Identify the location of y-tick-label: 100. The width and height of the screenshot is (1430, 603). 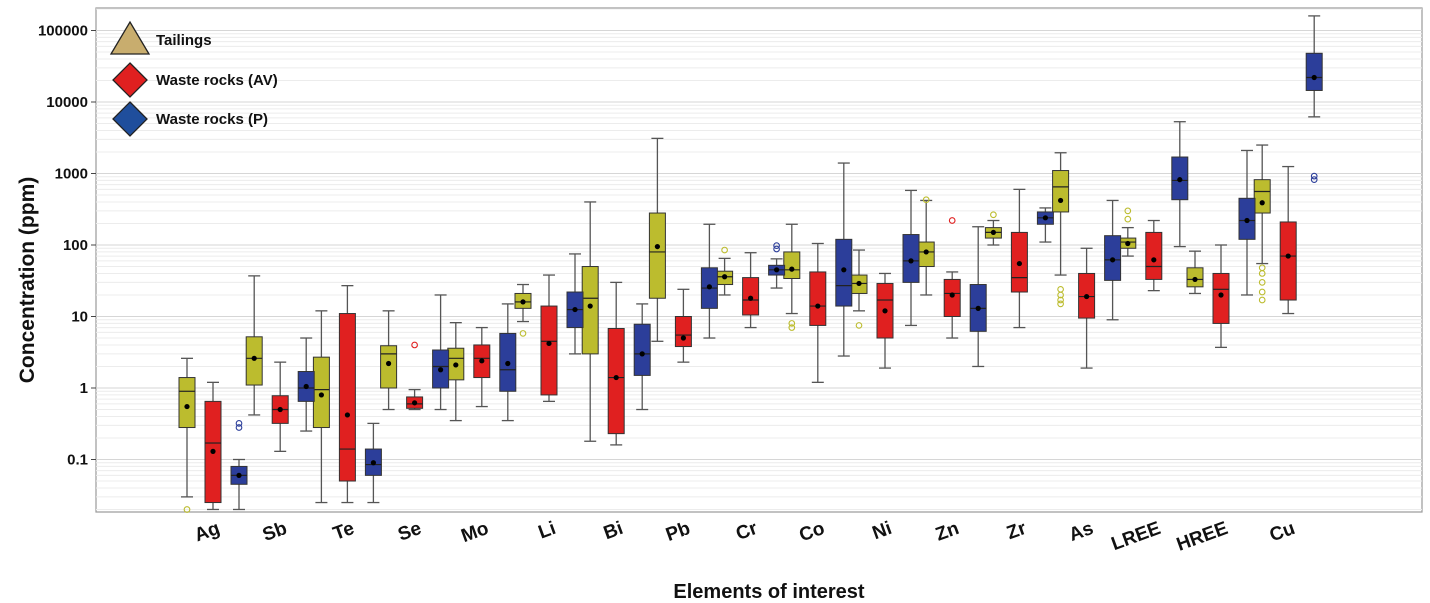
(75, 245).